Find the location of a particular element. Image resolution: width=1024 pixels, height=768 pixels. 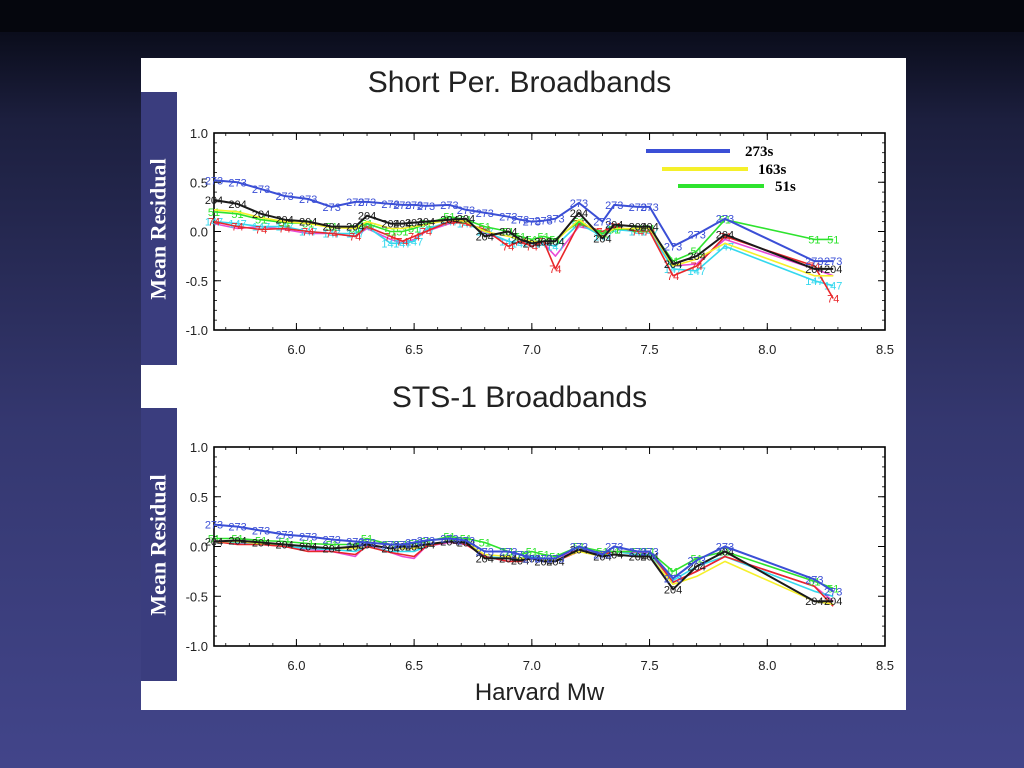

x-axis-label: Harvard Mw is located at coordinates (540, 692).